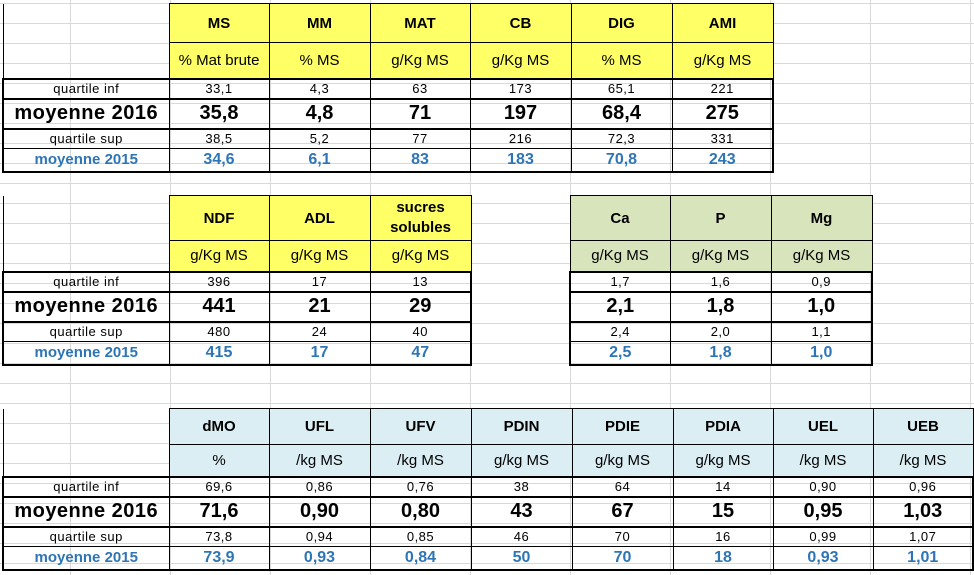  I want to click on value-cell: 70,8, so click(621, 160).